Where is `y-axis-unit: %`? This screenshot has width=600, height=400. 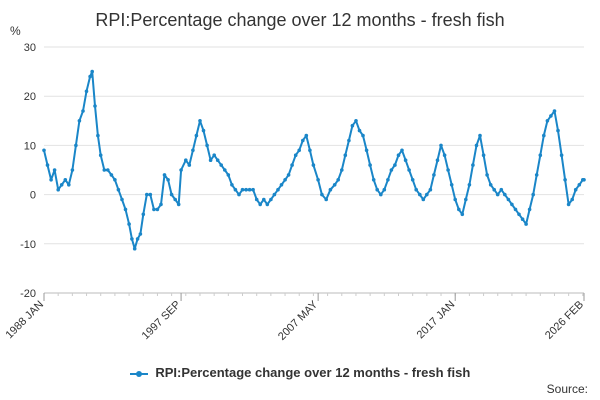
y-axis-unit: % is located at coordinates (15, 31).